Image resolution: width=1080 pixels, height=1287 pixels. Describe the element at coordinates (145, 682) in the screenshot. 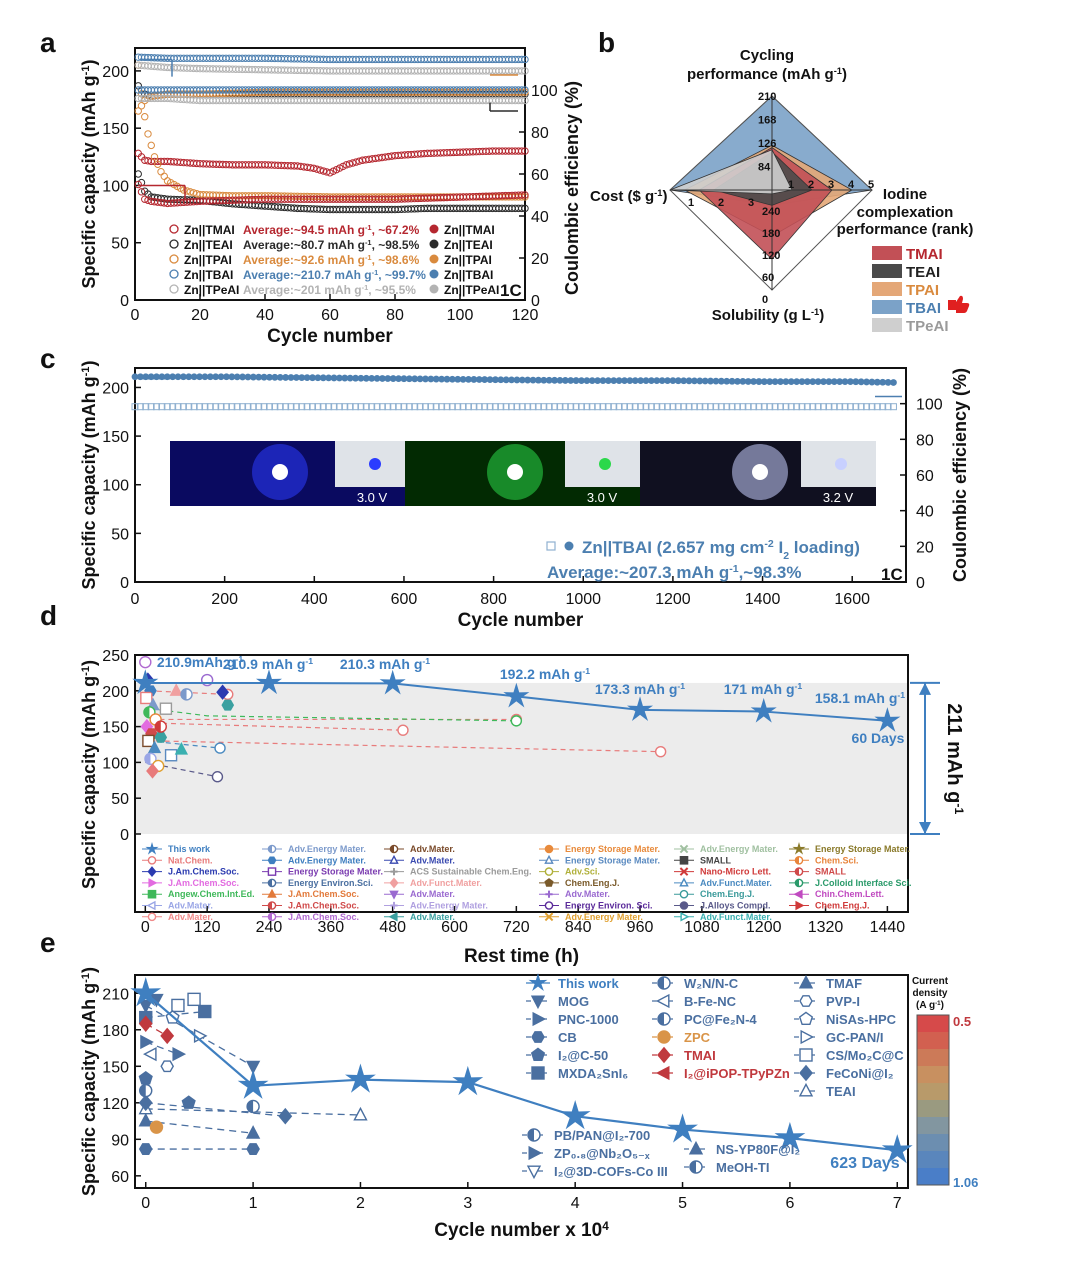

I see `panel-d-this-work-point` at that location.